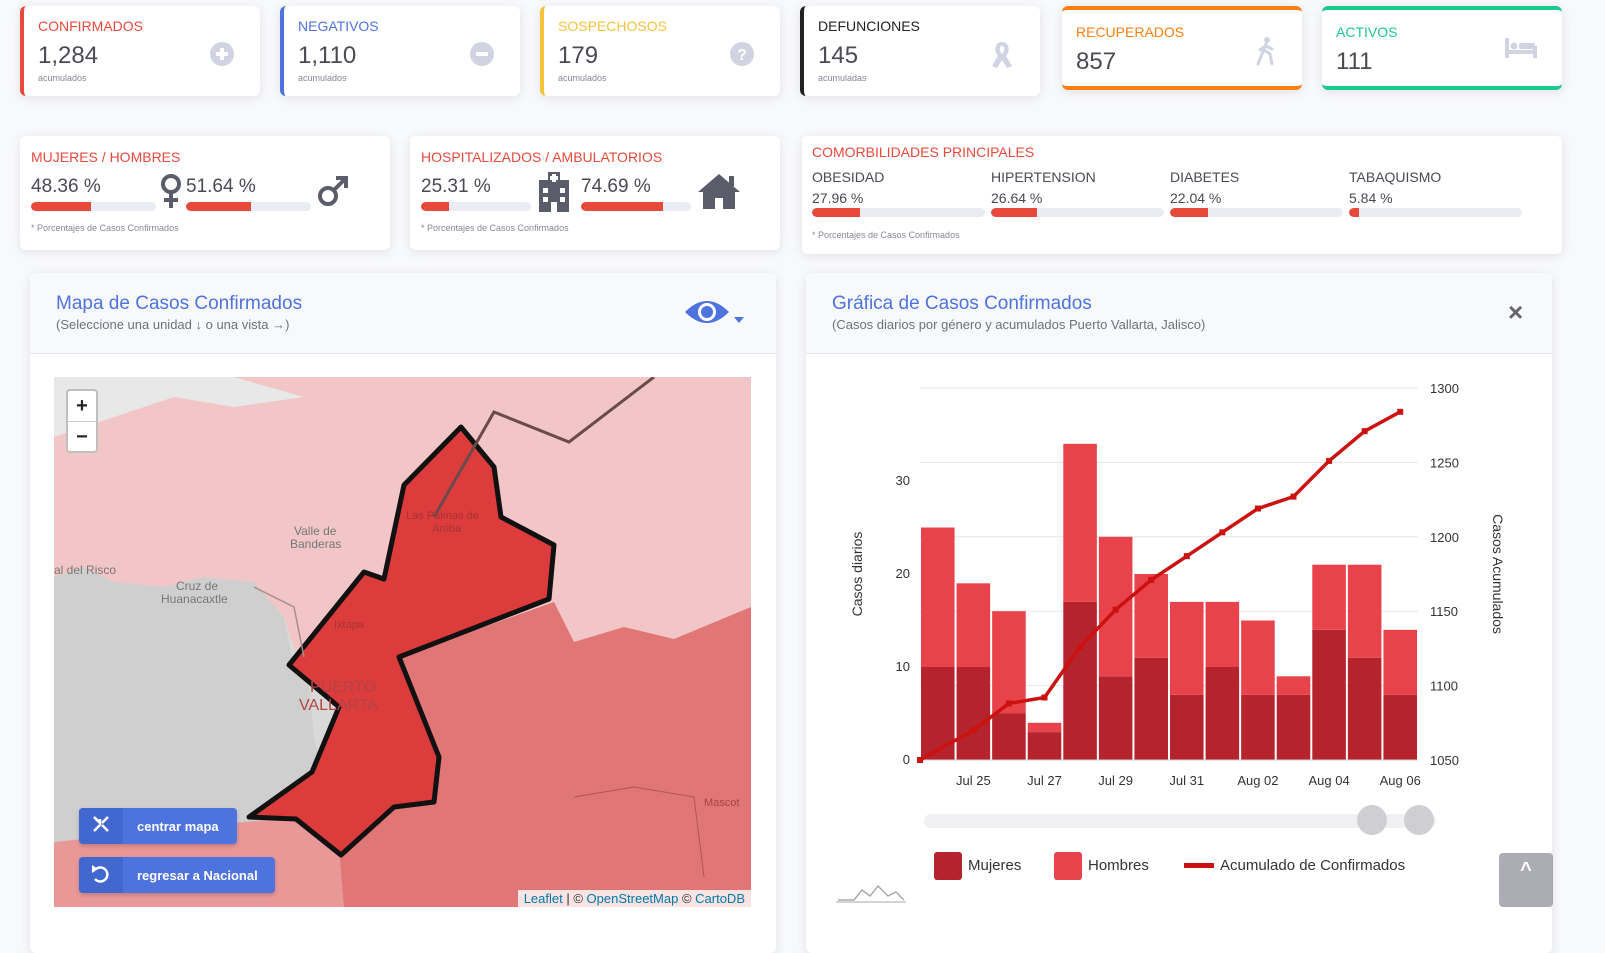 The width and height of the screenshot is (1605, 953). Describe the element at coordinates (923, 152) in the screenshot. I see `comorbidities-title: COMORBILIDADES PRINCIPALES` at that location.